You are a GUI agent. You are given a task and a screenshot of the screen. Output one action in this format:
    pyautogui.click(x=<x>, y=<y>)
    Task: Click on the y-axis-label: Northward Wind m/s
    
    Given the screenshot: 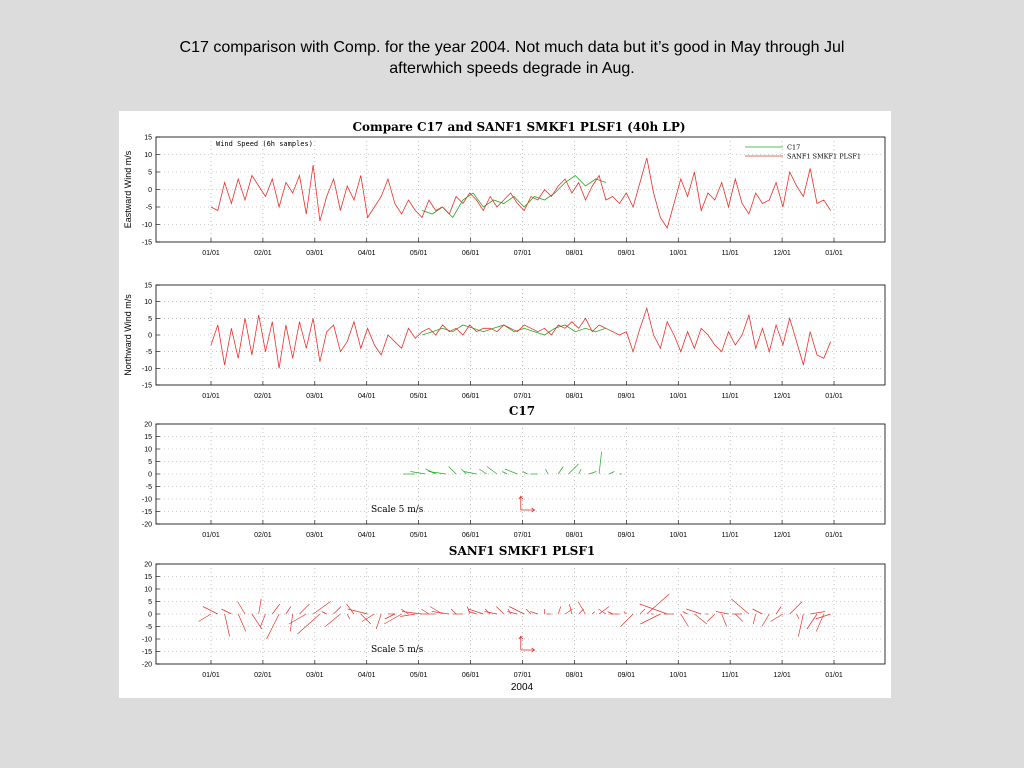 What is the action you would take?
    pyautogui.click(x=128, y=335)
    